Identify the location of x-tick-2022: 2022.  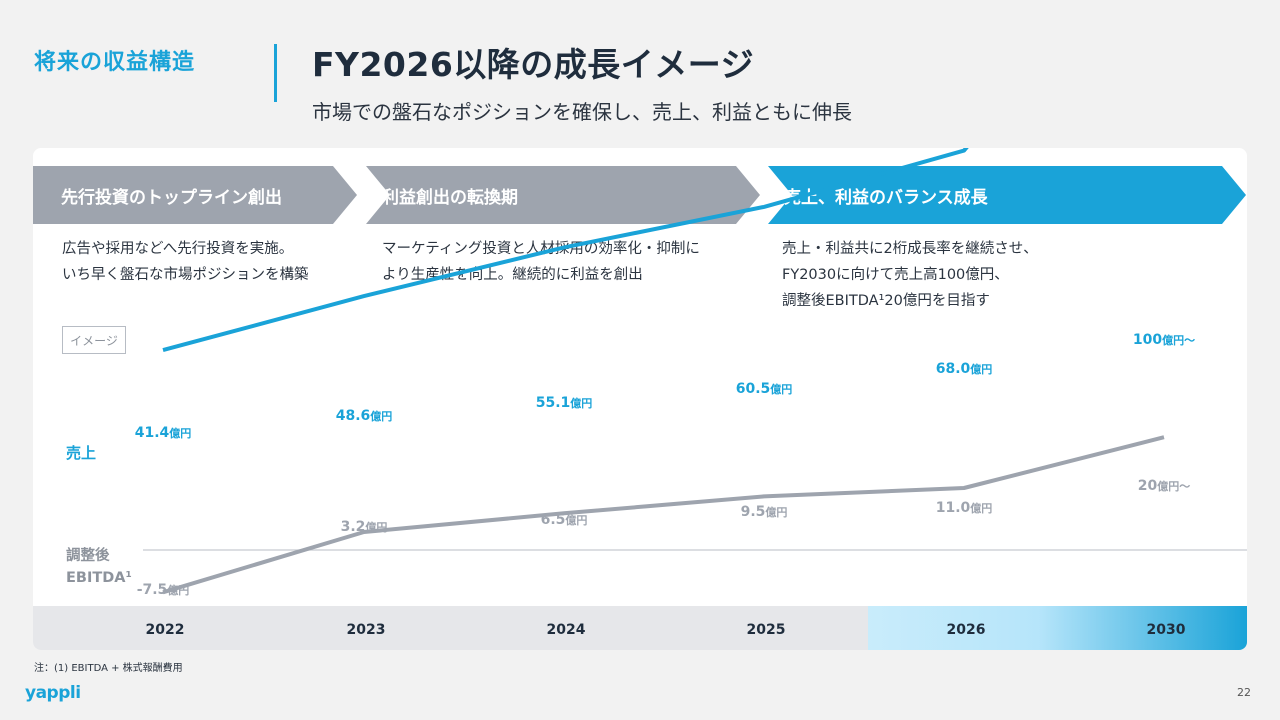
(165, 630).